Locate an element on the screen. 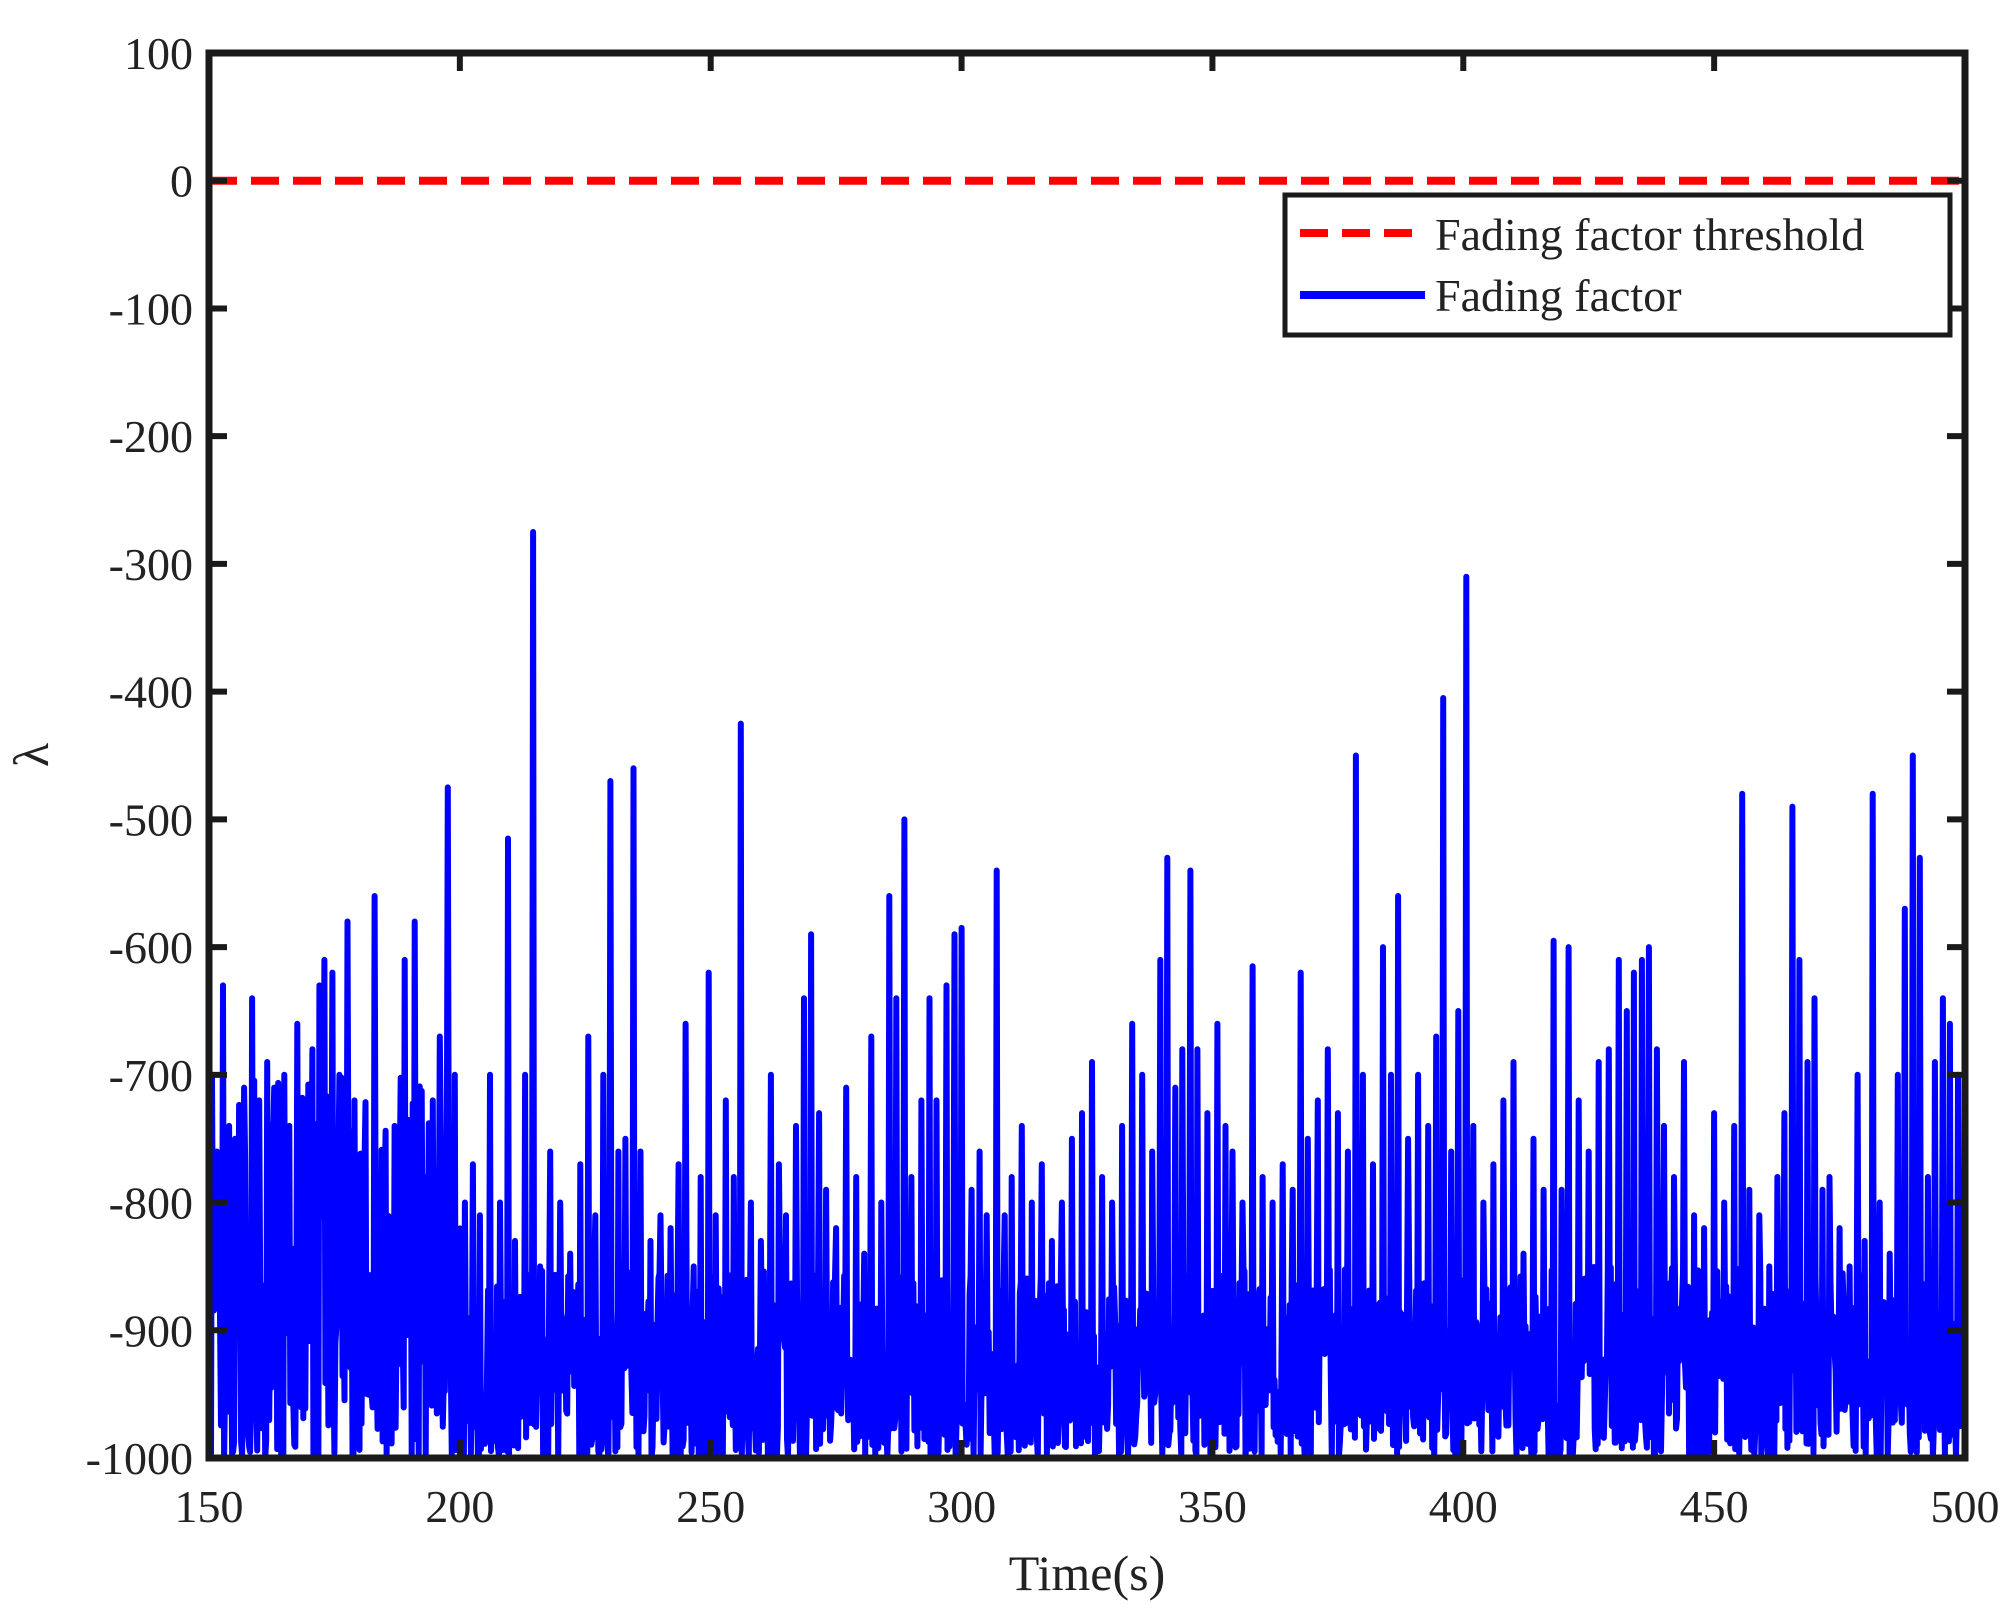 The width and height of the screenshot is (2009, 1612). x-tick-label: 150 is located at coordinates (209, 1506).